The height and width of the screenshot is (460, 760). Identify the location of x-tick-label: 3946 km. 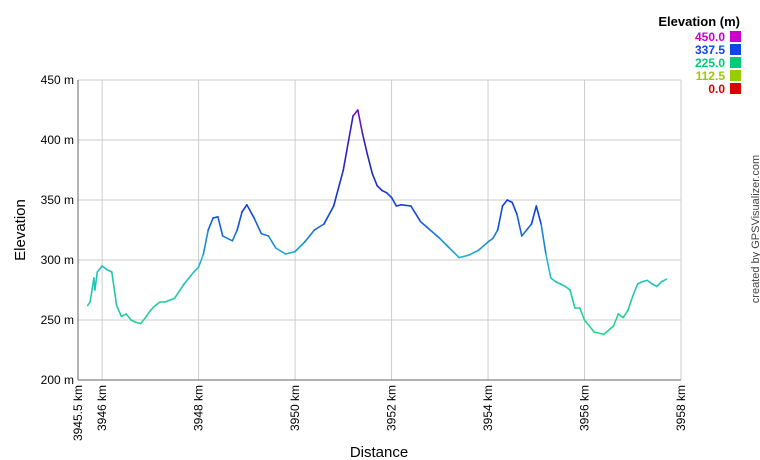
(102, 408).